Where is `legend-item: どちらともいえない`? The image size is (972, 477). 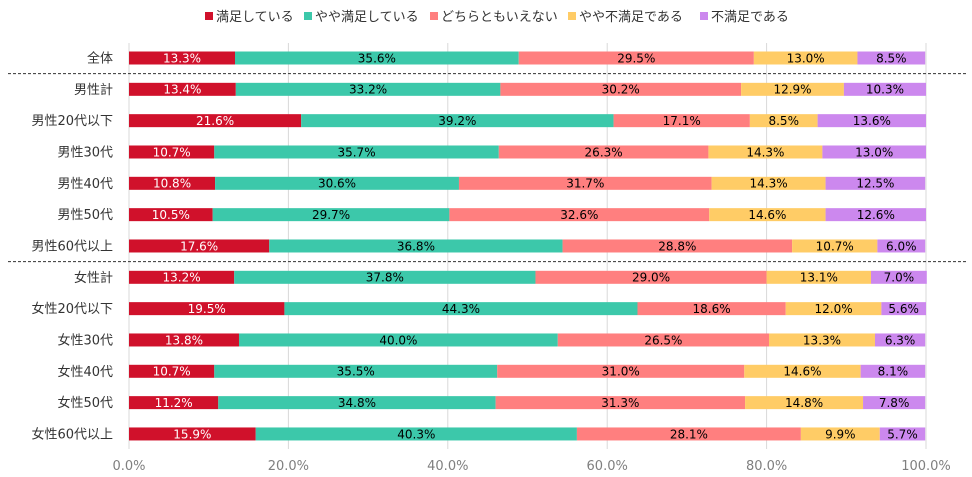 legend-item: どちらともいえない is located at coordinates (494, 17).